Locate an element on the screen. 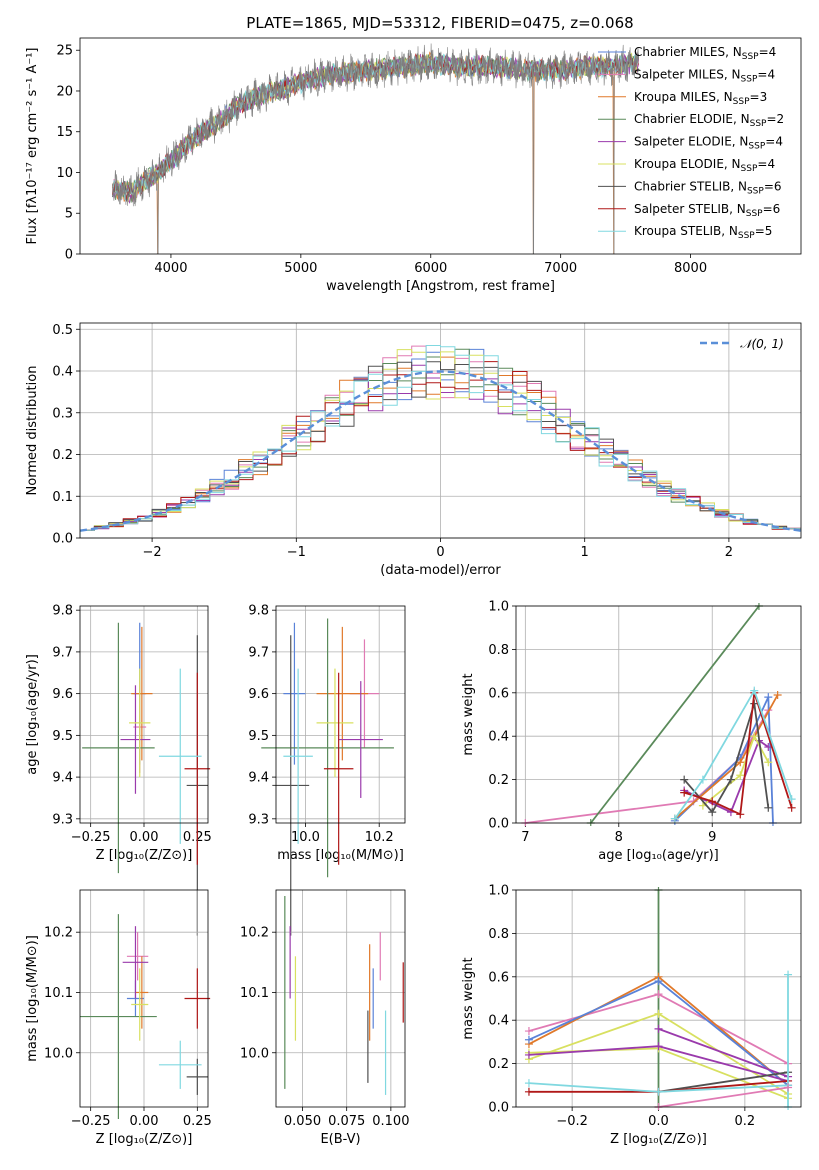 The width and height of the screenshot is (819, 1170). y-tick-label: 0.6 is located at coordinates (498, 693).